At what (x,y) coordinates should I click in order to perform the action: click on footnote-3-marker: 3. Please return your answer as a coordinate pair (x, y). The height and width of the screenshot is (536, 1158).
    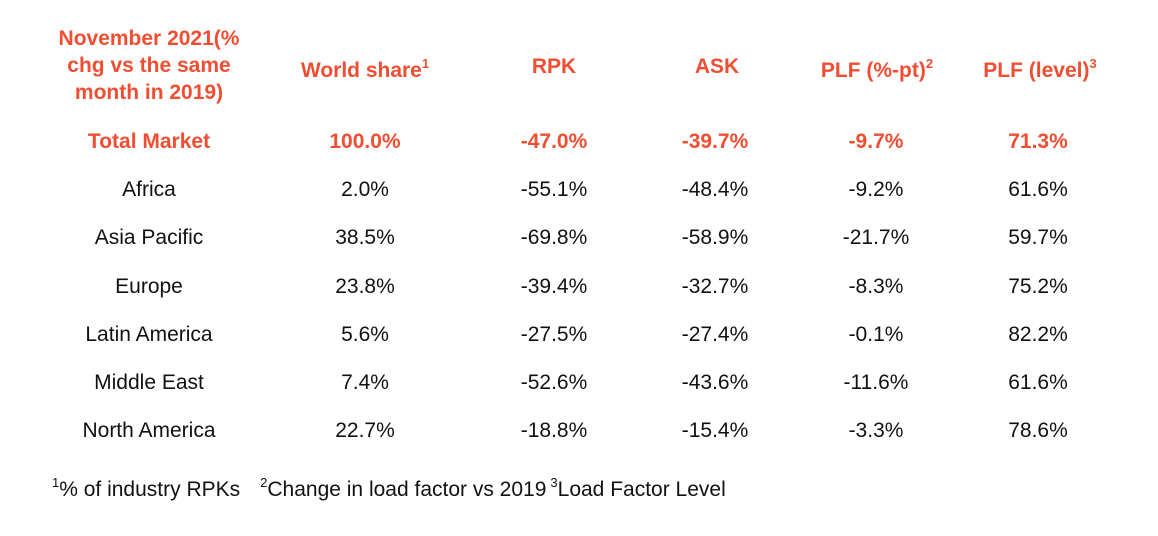
    Looking at the image, I should click on (554, 482).